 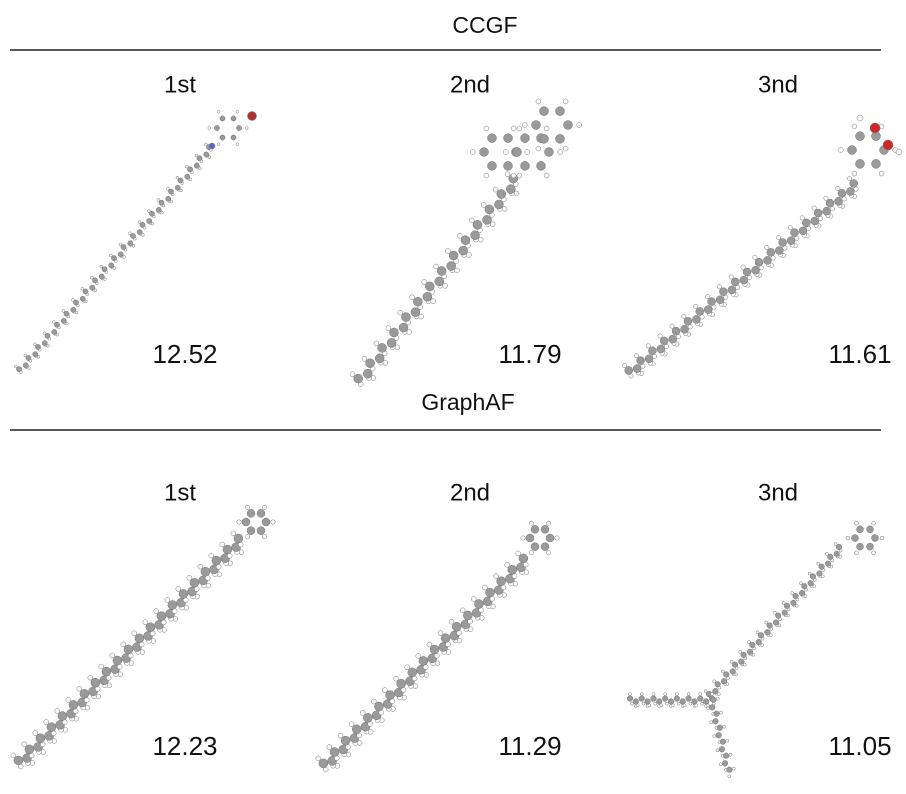 What do you see at coordinates (484, 25) in the screenshot?
I see `section-title: CCGF` at bounding box center [484, 25].